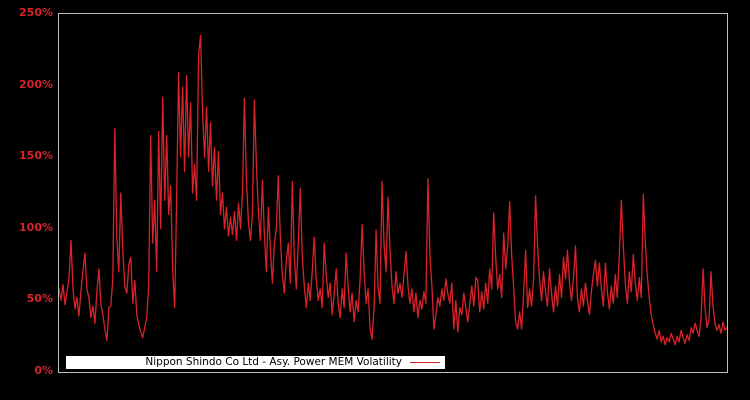 Image resolution: width=750 pixels, height=400 pixels. I want to click on y-tick-label-0%: 0%, so click(43, 370).